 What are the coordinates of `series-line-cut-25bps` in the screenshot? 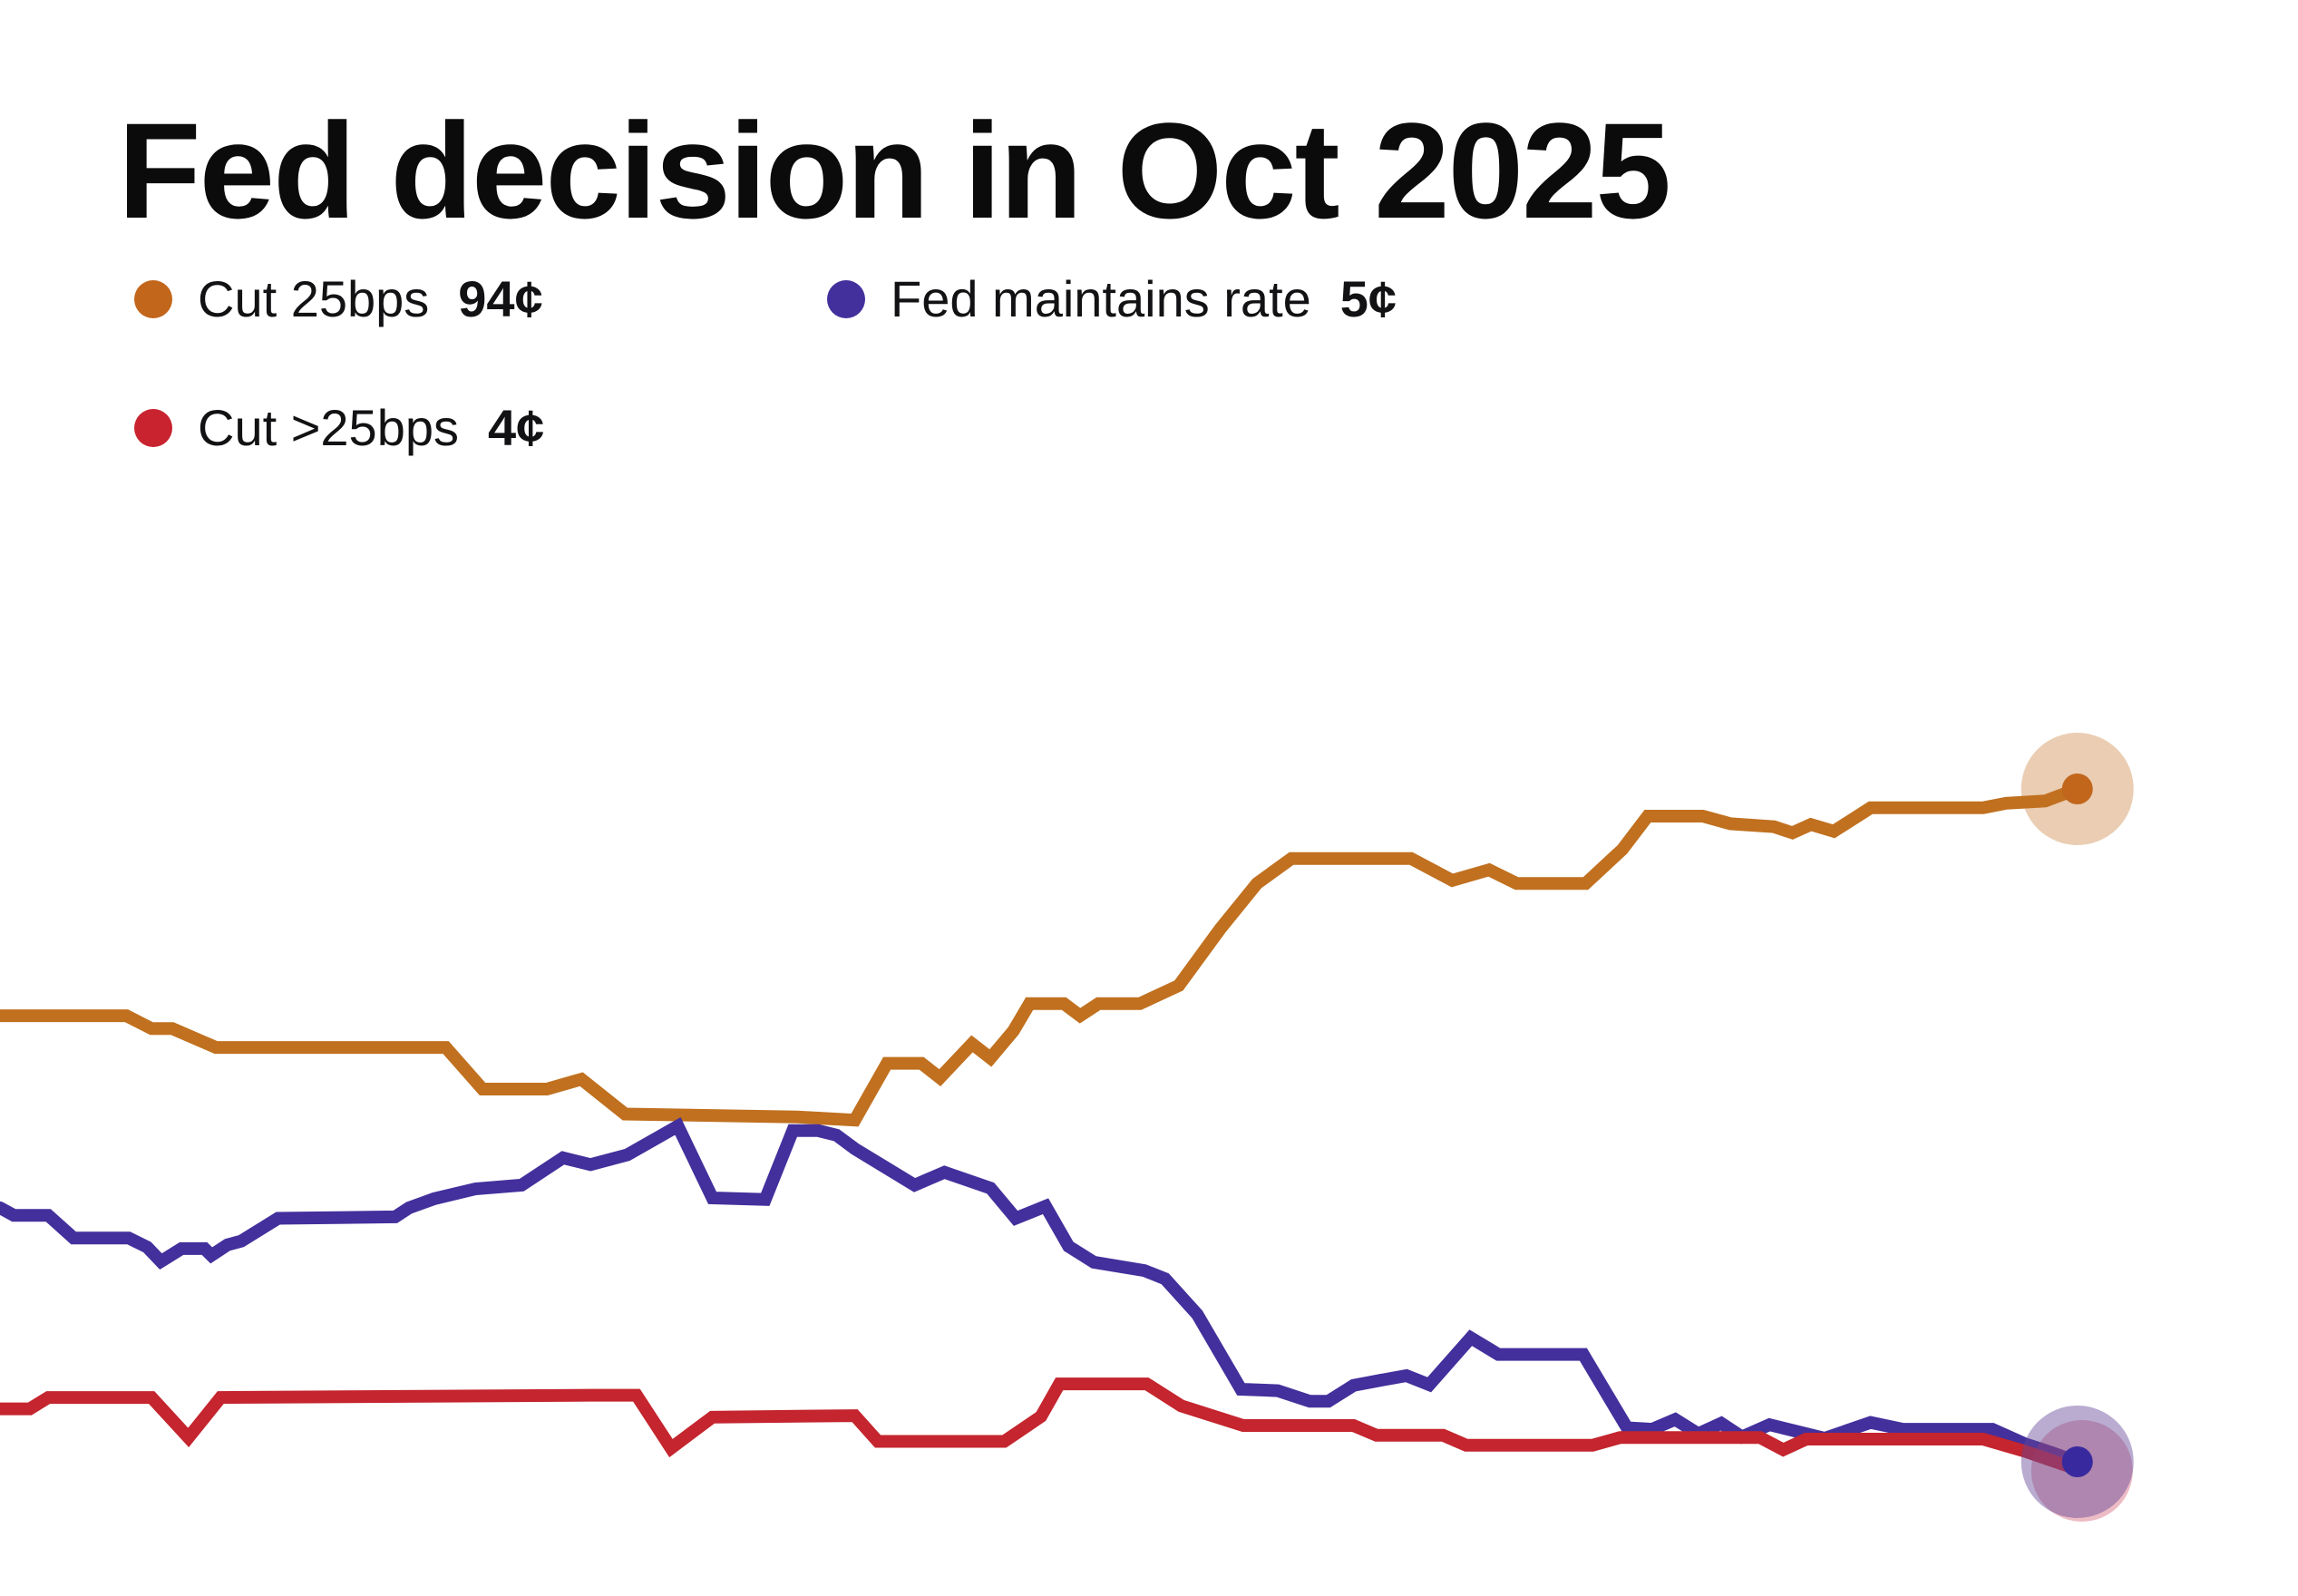 It's located at (1042, 1426).